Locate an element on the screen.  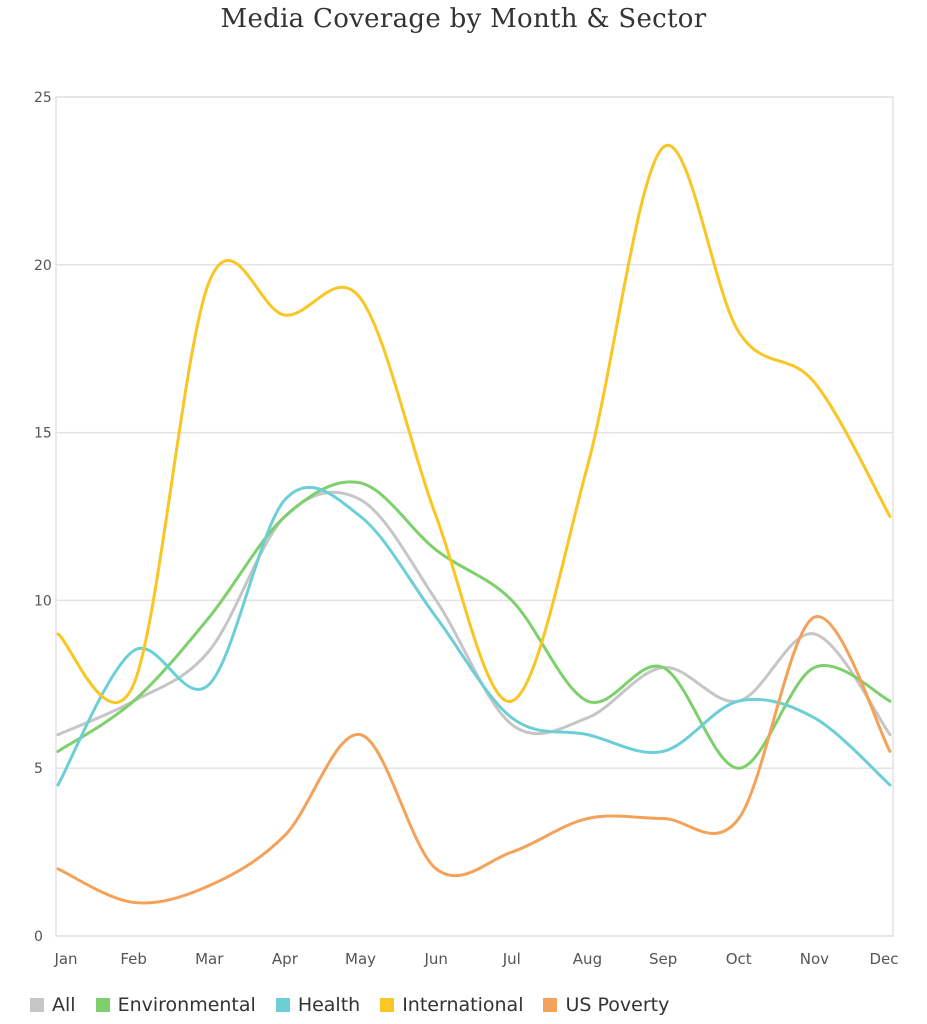
legend-item: US Poverty is located at coordinates (606, 1005).